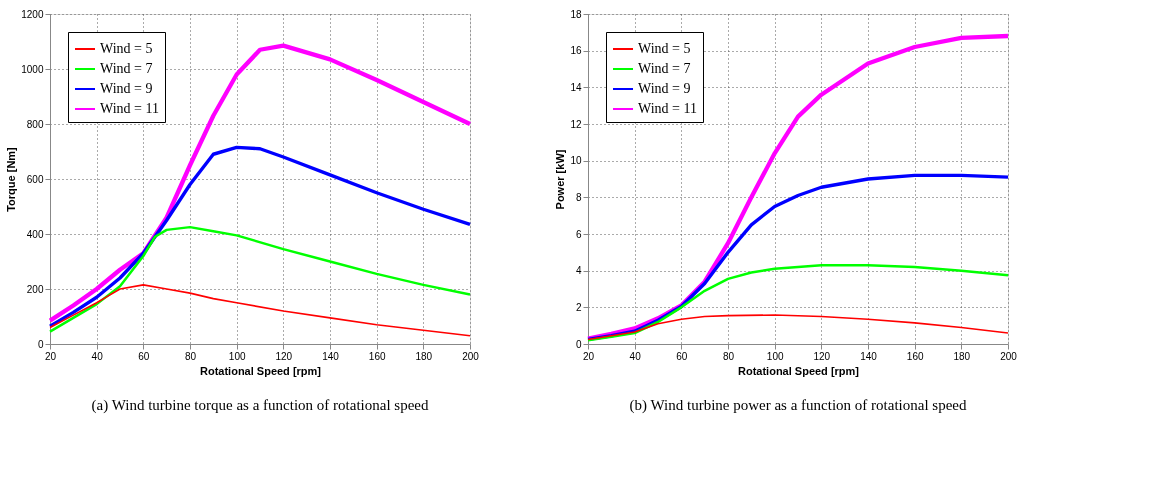 The image size is (1162, 492). Describe the element at coordinates (578, 307) in the screenshot. I see `y-tick-label: 2` at that location.